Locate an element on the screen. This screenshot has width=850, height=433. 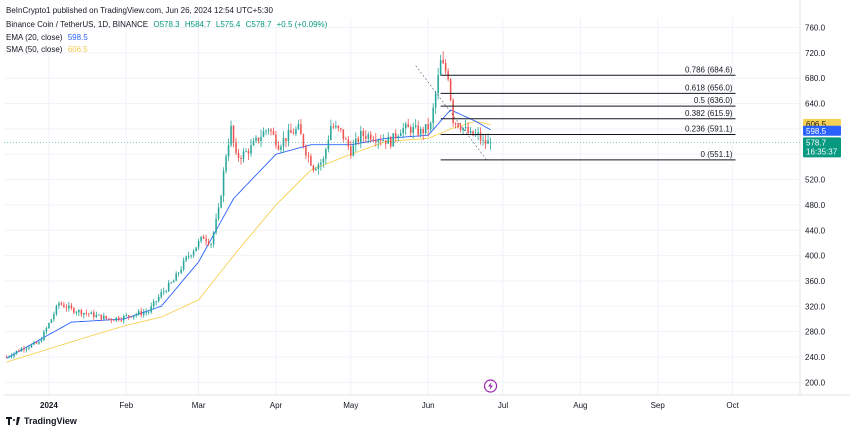
ohlc-low: L575.4 is located at coordinates (228, 24).